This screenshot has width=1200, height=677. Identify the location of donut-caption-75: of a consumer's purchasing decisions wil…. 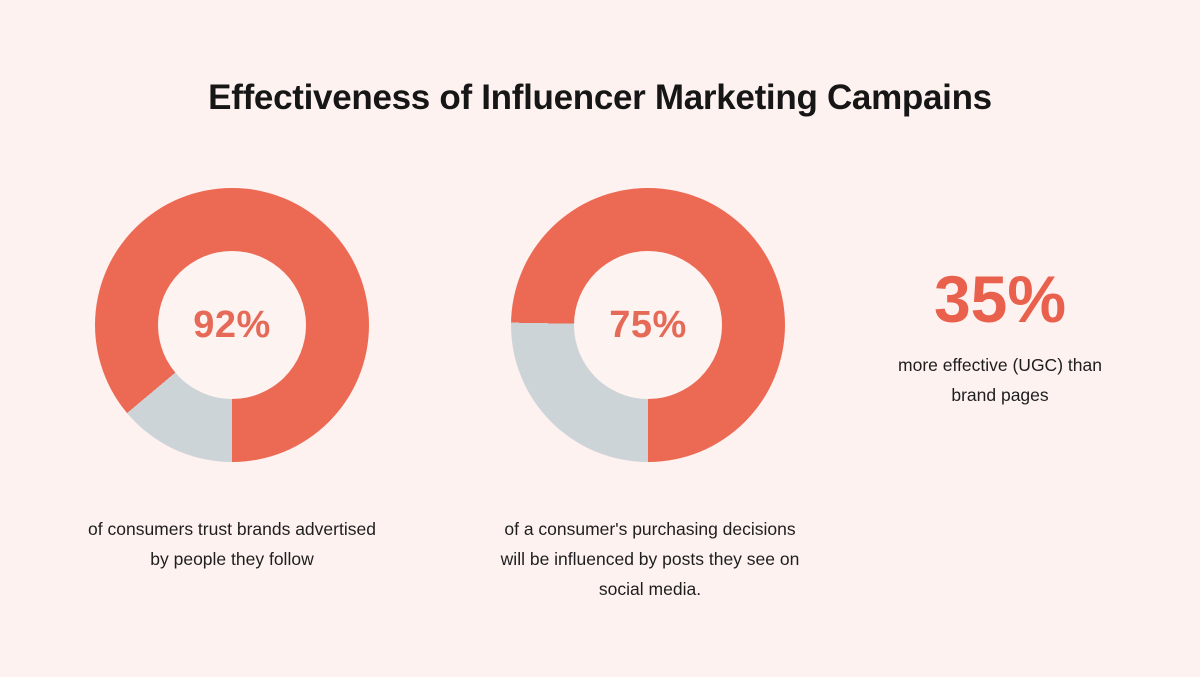
(650, 559).